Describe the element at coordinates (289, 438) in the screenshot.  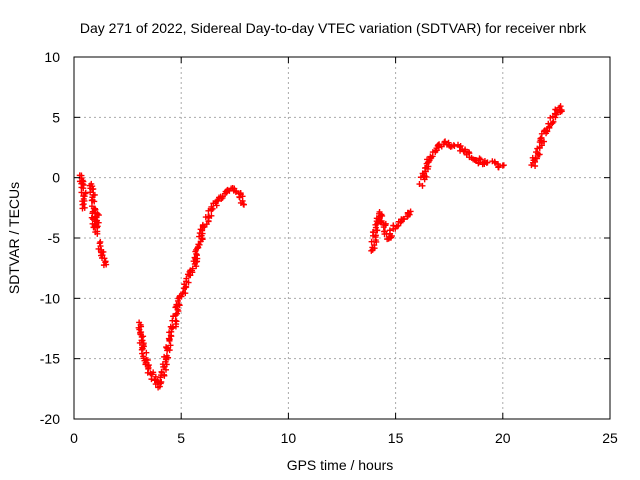
I see `x-tick-label: 10` at that location.